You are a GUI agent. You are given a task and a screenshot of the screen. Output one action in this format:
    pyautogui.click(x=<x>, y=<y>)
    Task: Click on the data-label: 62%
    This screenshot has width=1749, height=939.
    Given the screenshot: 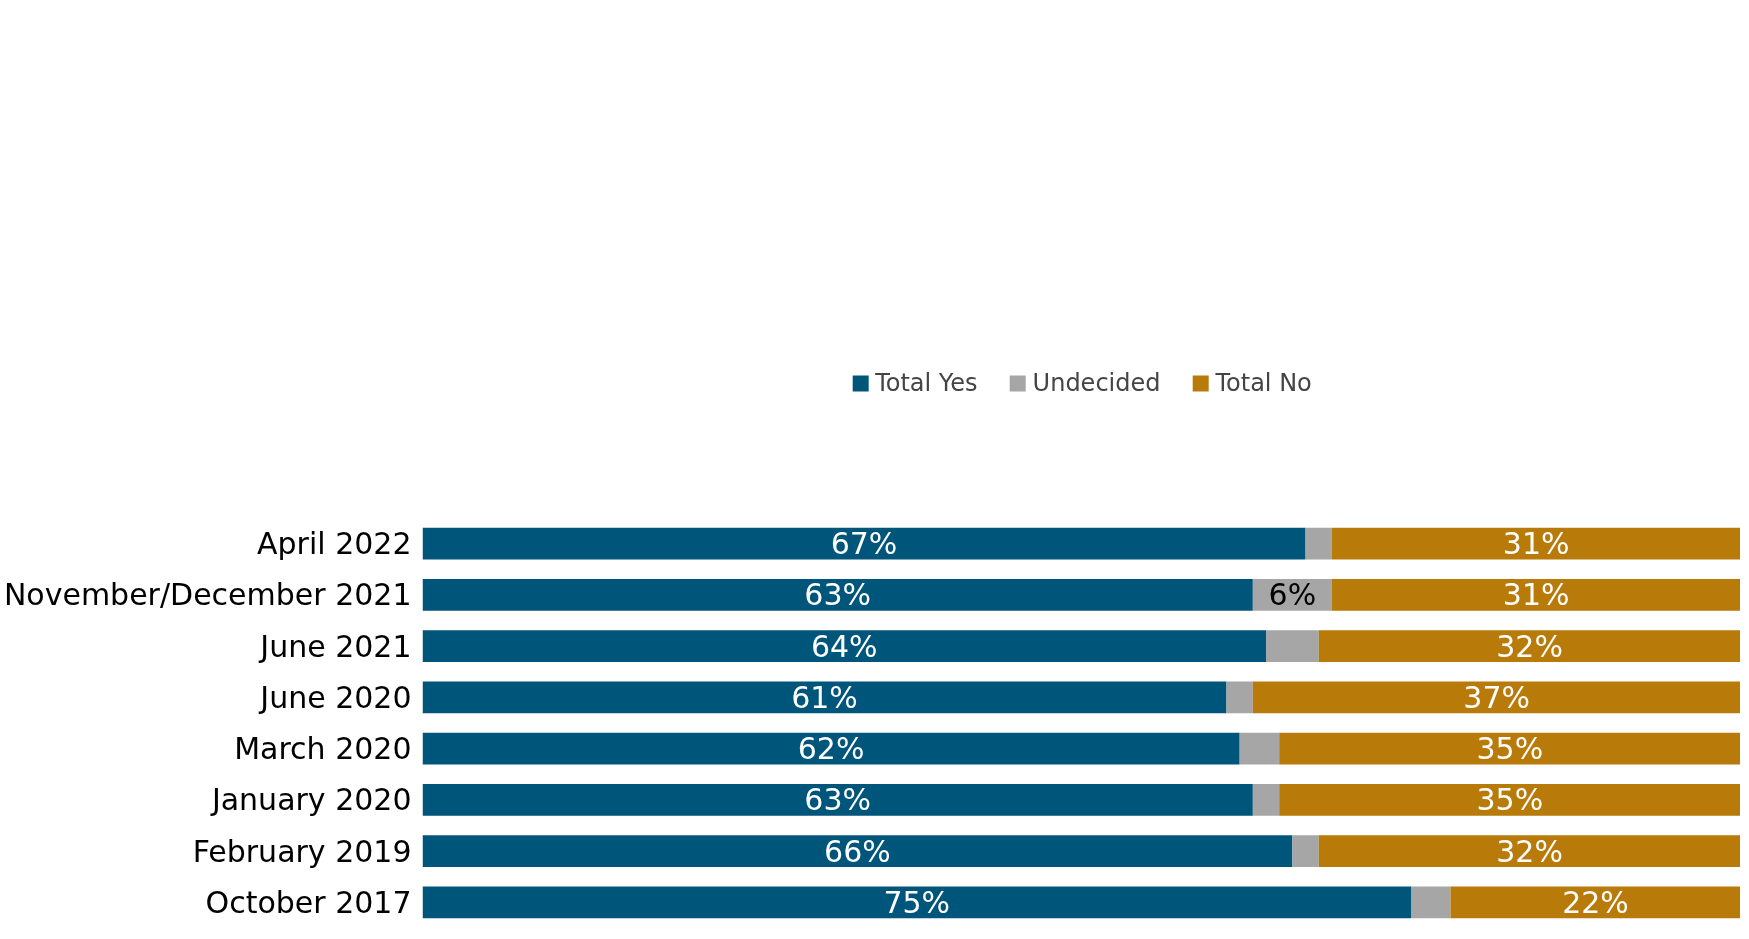 What is the action you would take?
    pyautogui.click(x=831, y=749)
    